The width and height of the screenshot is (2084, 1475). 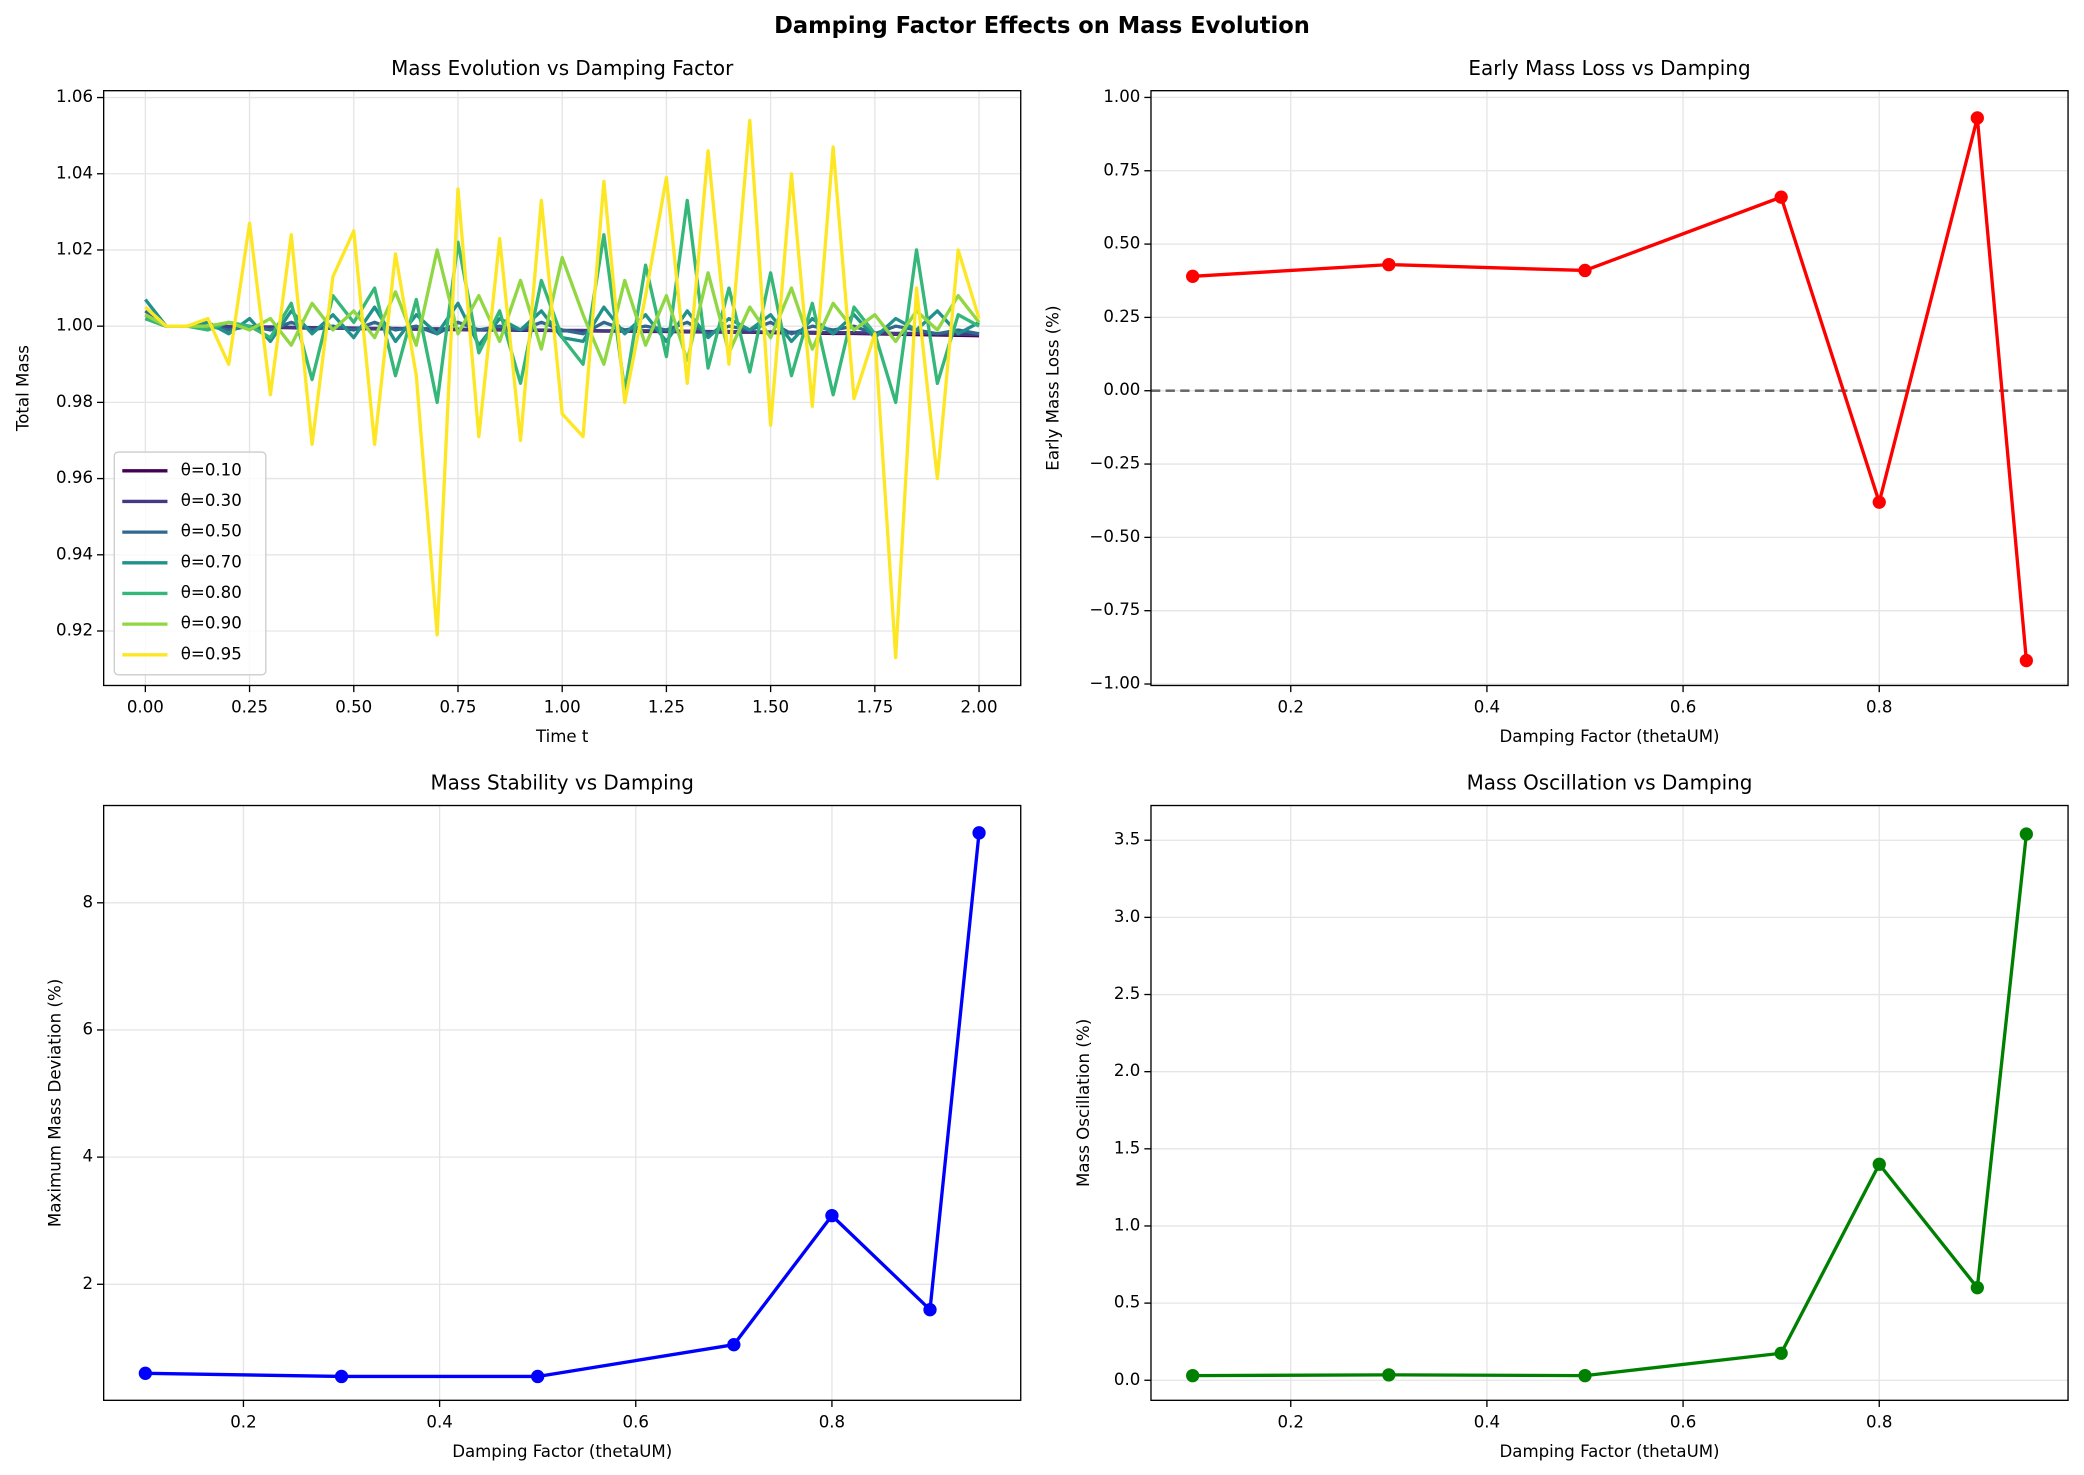 What do you see at coordinates (1609, 68) in the screenshot?
I see `chart-title: Early Mass Loss vs Damping` at bounding box center [1609, 68].